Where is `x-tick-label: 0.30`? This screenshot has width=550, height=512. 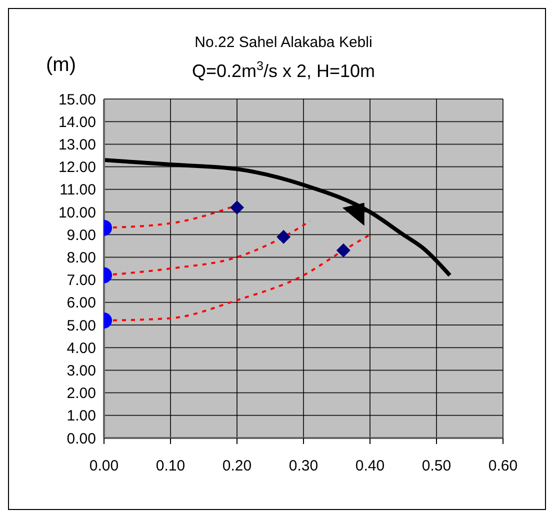 x-tick-label: 0.30 is located at coordinates (303, 466).